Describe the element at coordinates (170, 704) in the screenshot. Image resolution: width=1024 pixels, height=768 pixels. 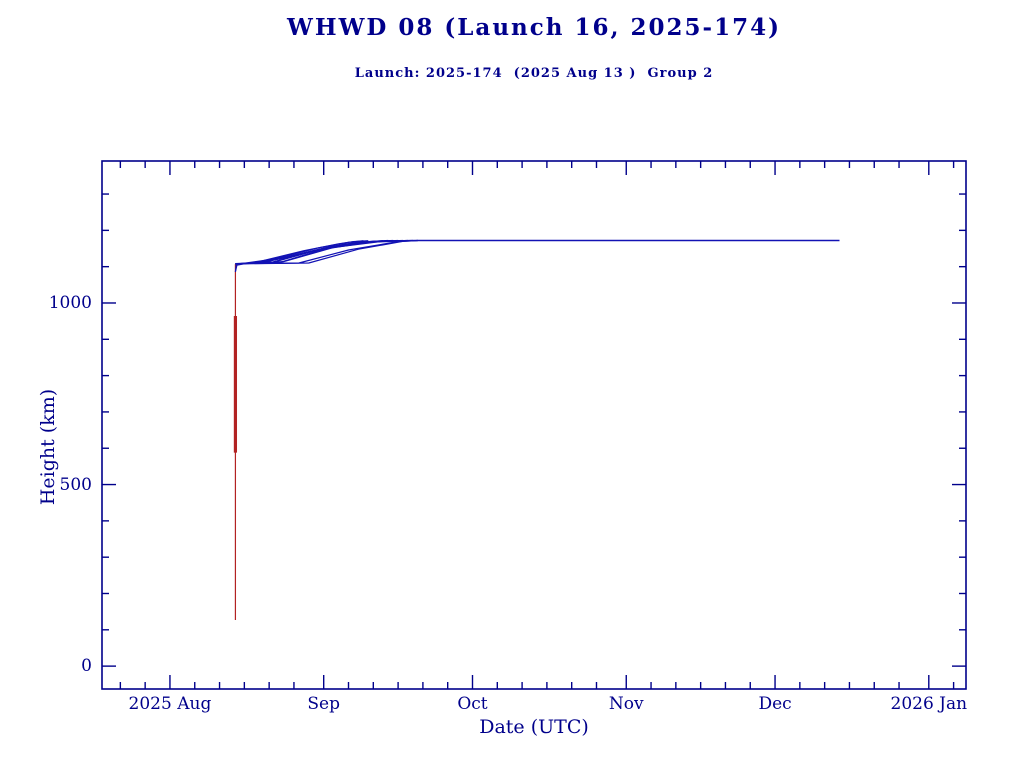
I see `x-tick-label: 2025 Aug` at that location.